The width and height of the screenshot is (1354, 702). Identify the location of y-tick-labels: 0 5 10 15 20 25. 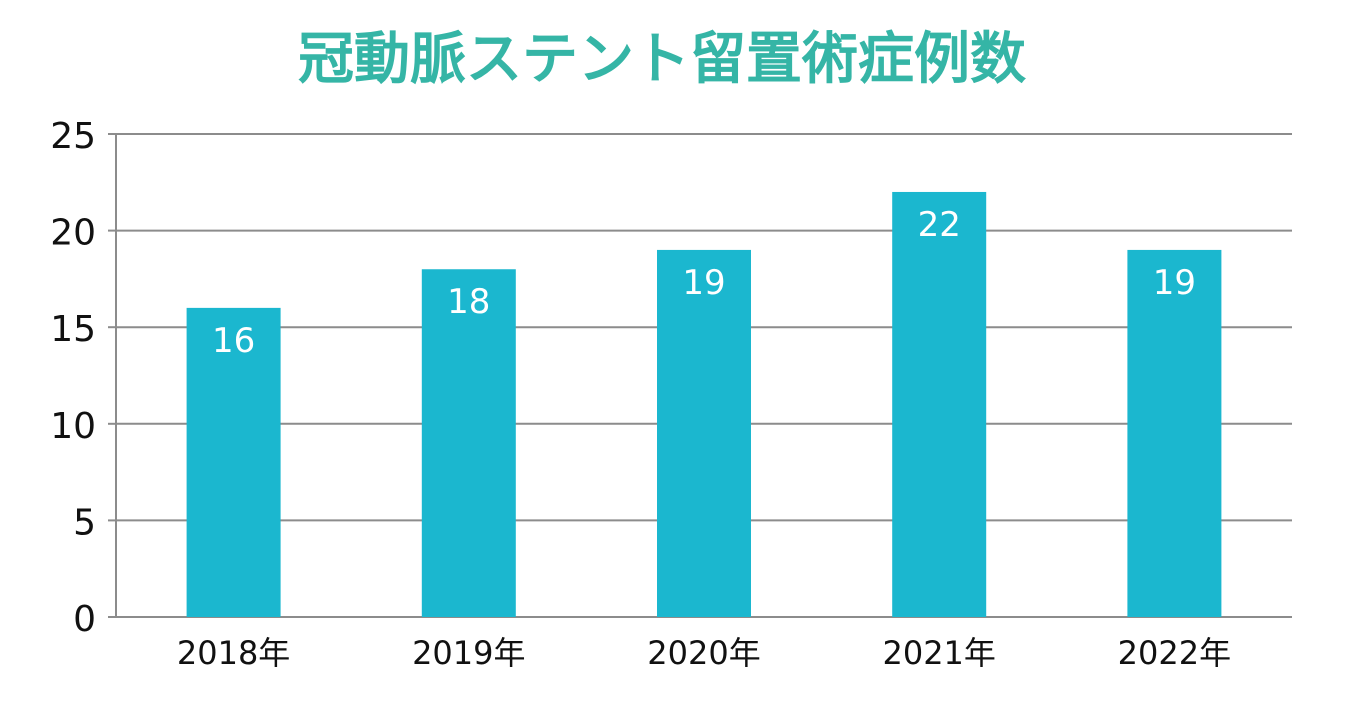
(73, 378).